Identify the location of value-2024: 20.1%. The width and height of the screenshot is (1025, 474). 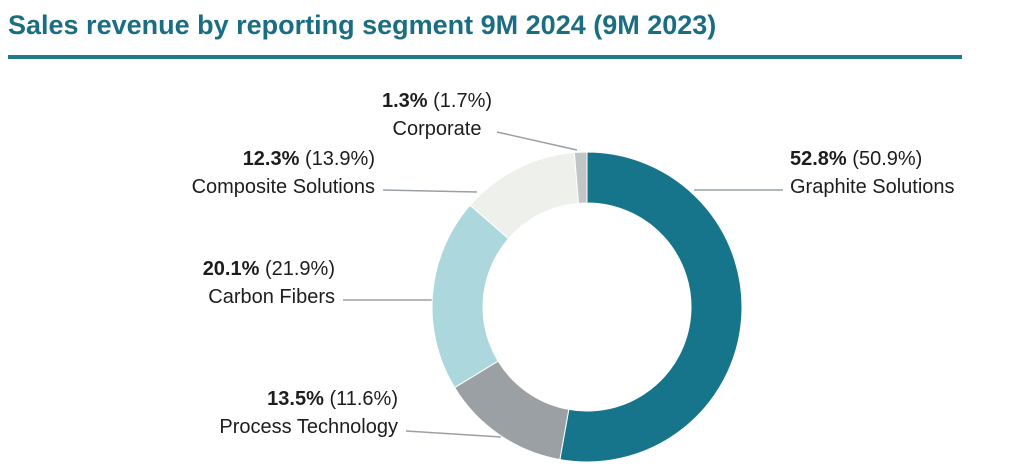
(231, 269).